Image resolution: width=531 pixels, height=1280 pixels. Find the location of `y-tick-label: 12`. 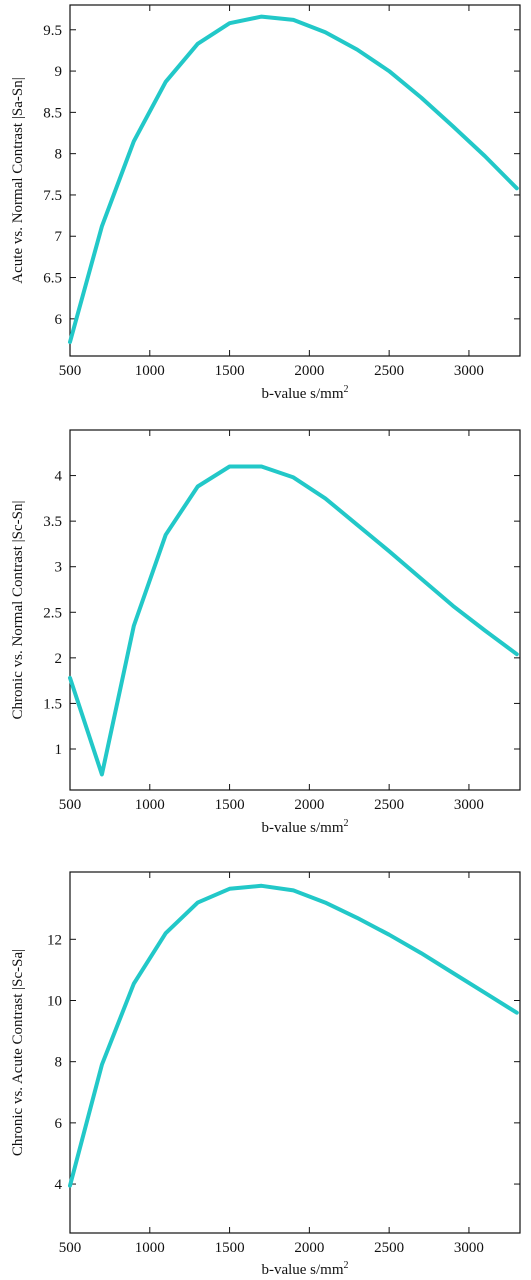

y-tick-label: 12 is located at coordinates (54, 940).